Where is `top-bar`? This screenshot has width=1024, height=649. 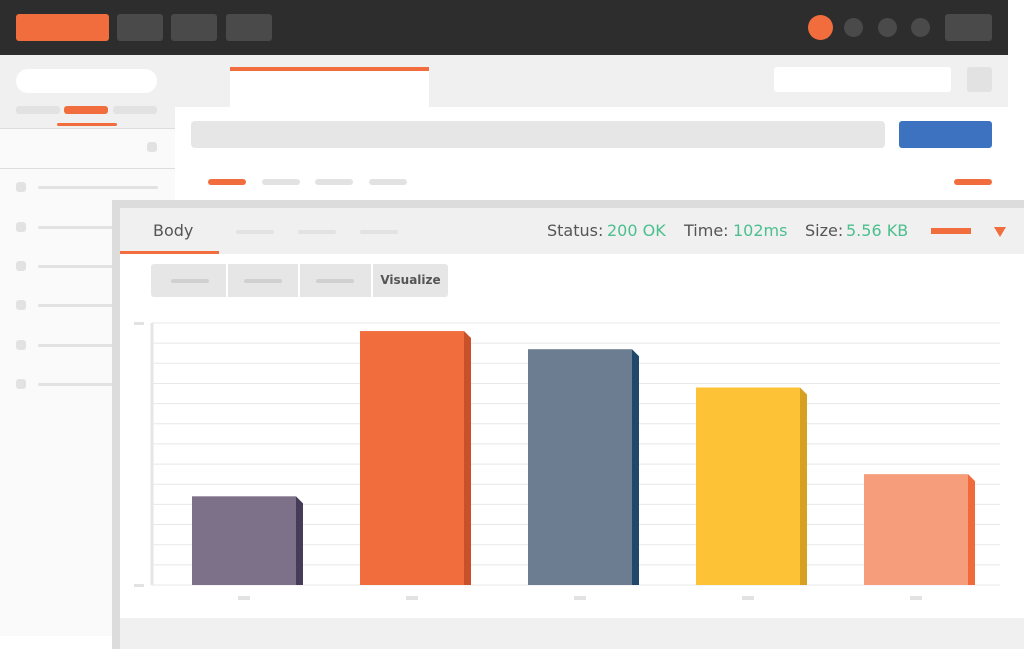
top-bar is located at coordinates (504, 27).